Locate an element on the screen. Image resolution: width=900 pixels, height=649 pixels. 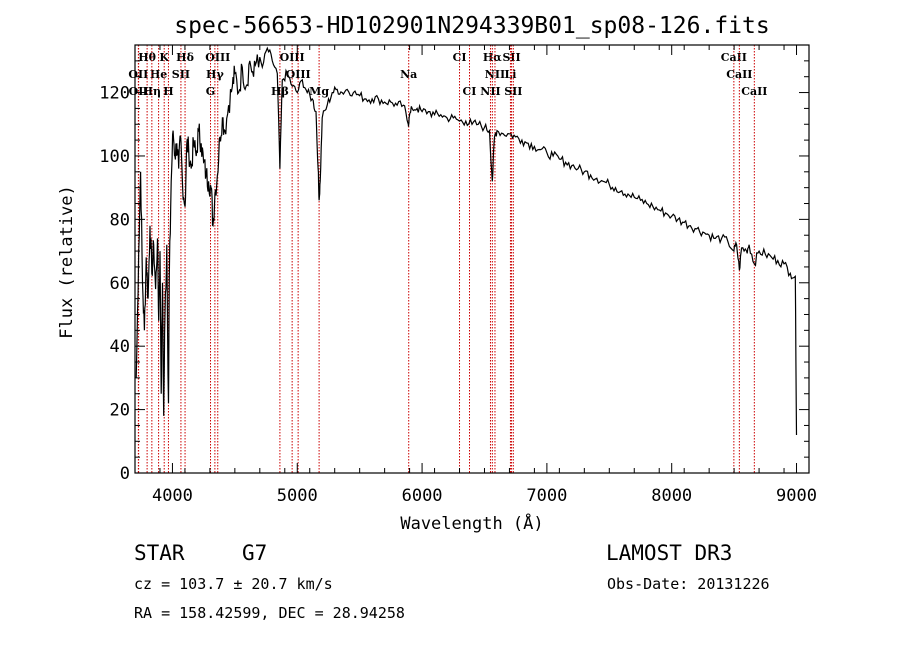
x-tick-label: 8000 is located at coordinates (671, 496).